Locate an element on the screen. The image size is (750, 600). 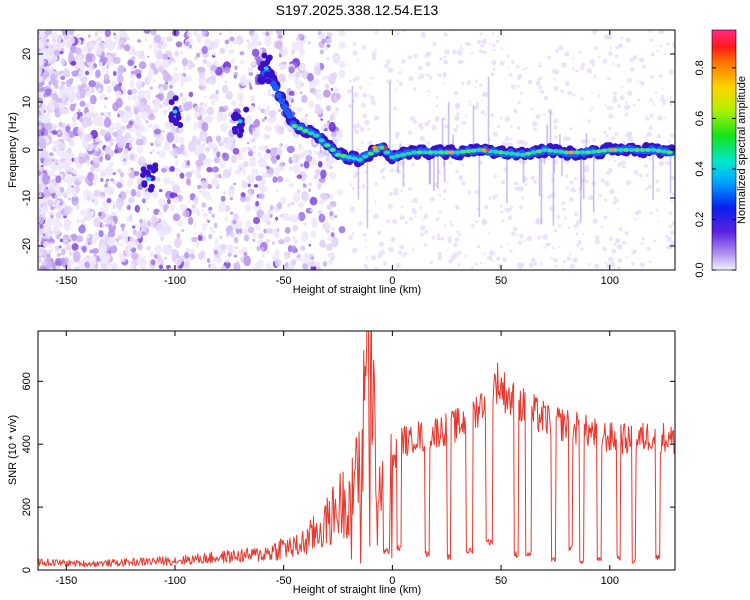
ridge-band is located at coordinates (282, 101).